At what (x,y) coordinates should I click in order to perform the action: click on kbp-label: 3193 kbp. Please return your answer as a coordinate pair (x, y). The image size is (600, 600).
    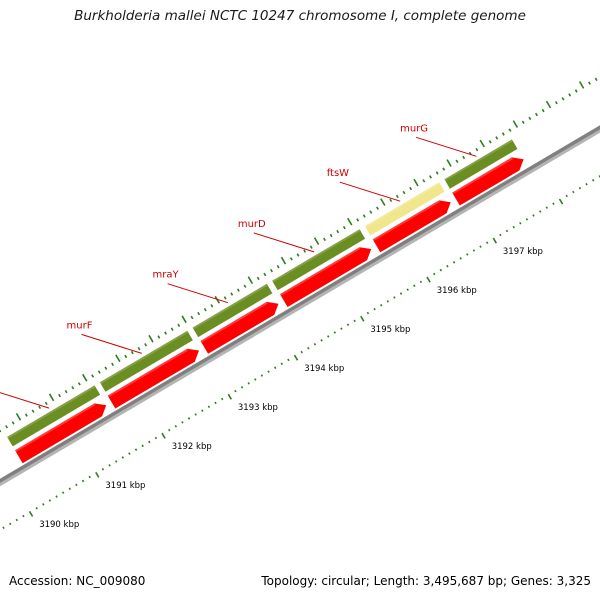
    Looking at the image, I should click on (258, 408).